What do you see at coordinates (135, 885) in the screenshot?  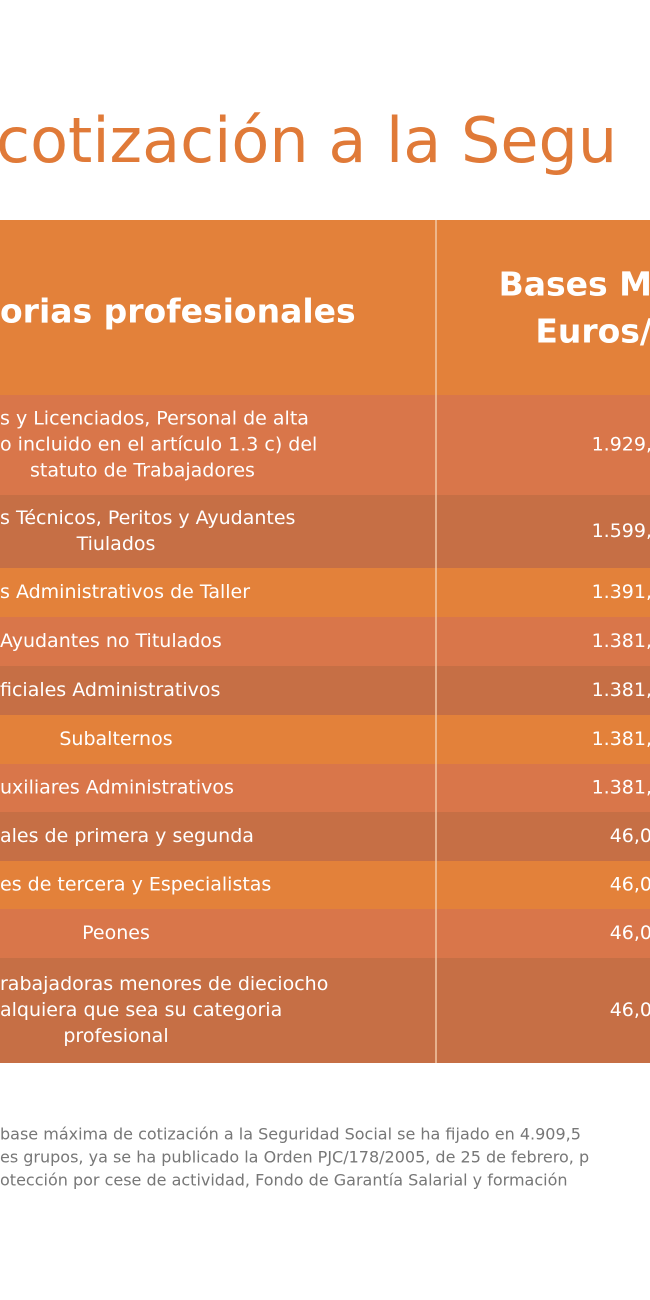 I see `category-cell: es de tercera y Especialistas` at bounding box center [135, 885].